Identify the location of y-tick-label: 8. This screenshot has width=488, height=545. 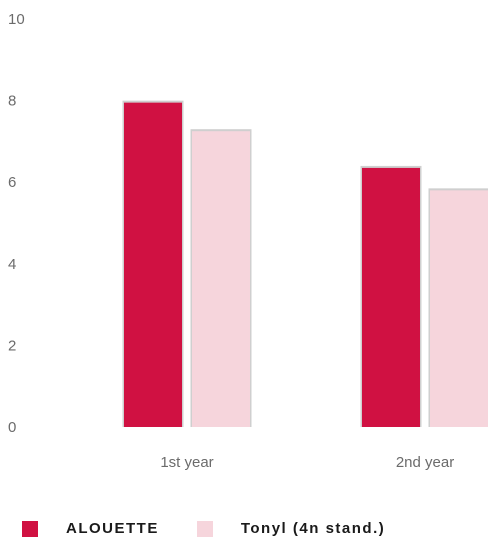
(12, 101).